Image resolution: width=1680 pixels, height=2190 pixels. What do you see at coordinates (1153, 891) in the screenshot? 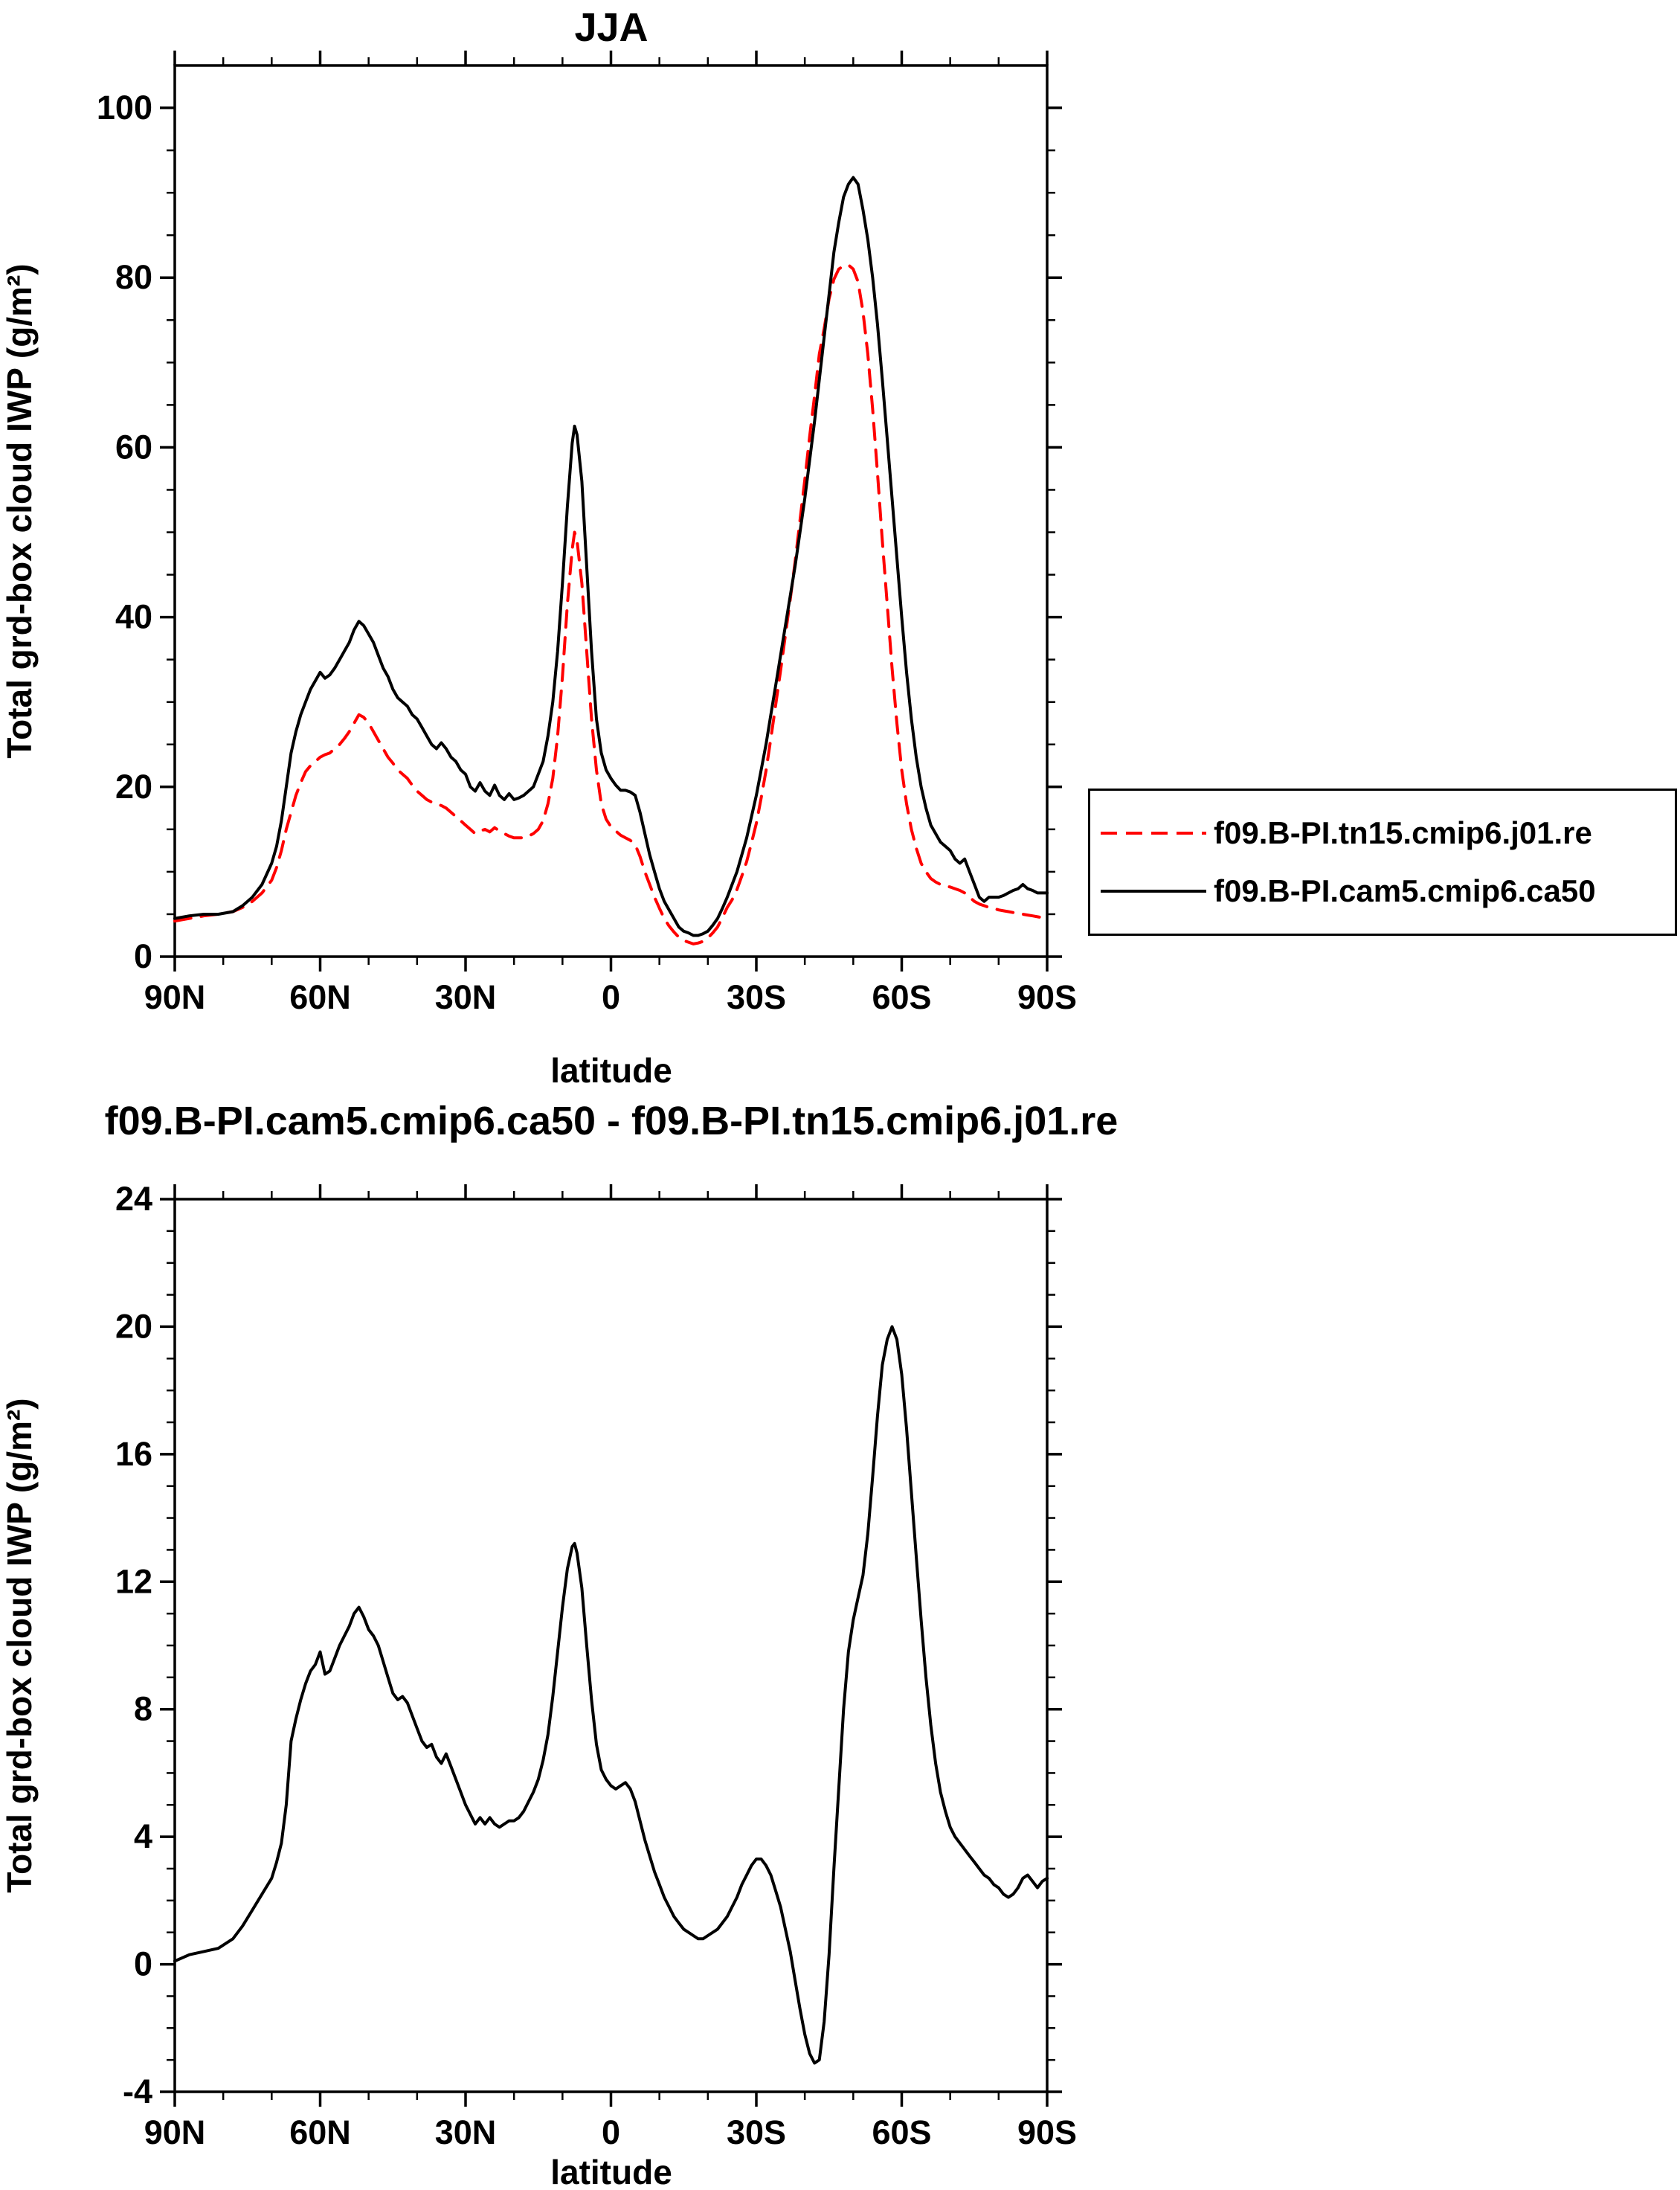
I see `legend-black-solid-line-sample` at bounding box center [1153, 891].